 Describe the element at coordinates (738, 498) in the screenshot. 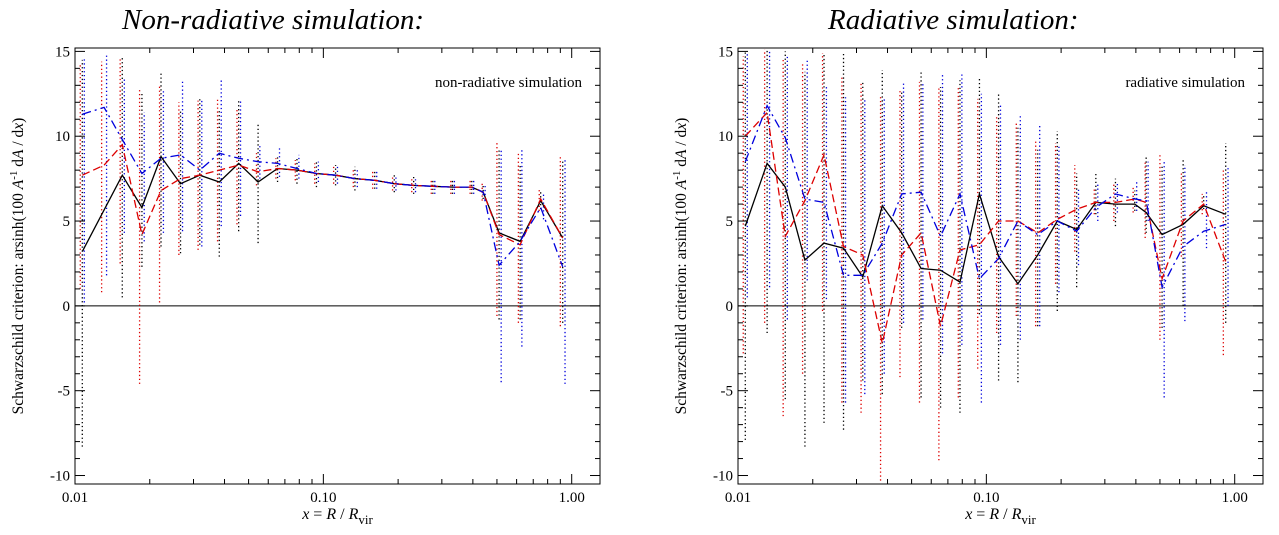

I see `right-x-tick-label: 0.01` at that location.